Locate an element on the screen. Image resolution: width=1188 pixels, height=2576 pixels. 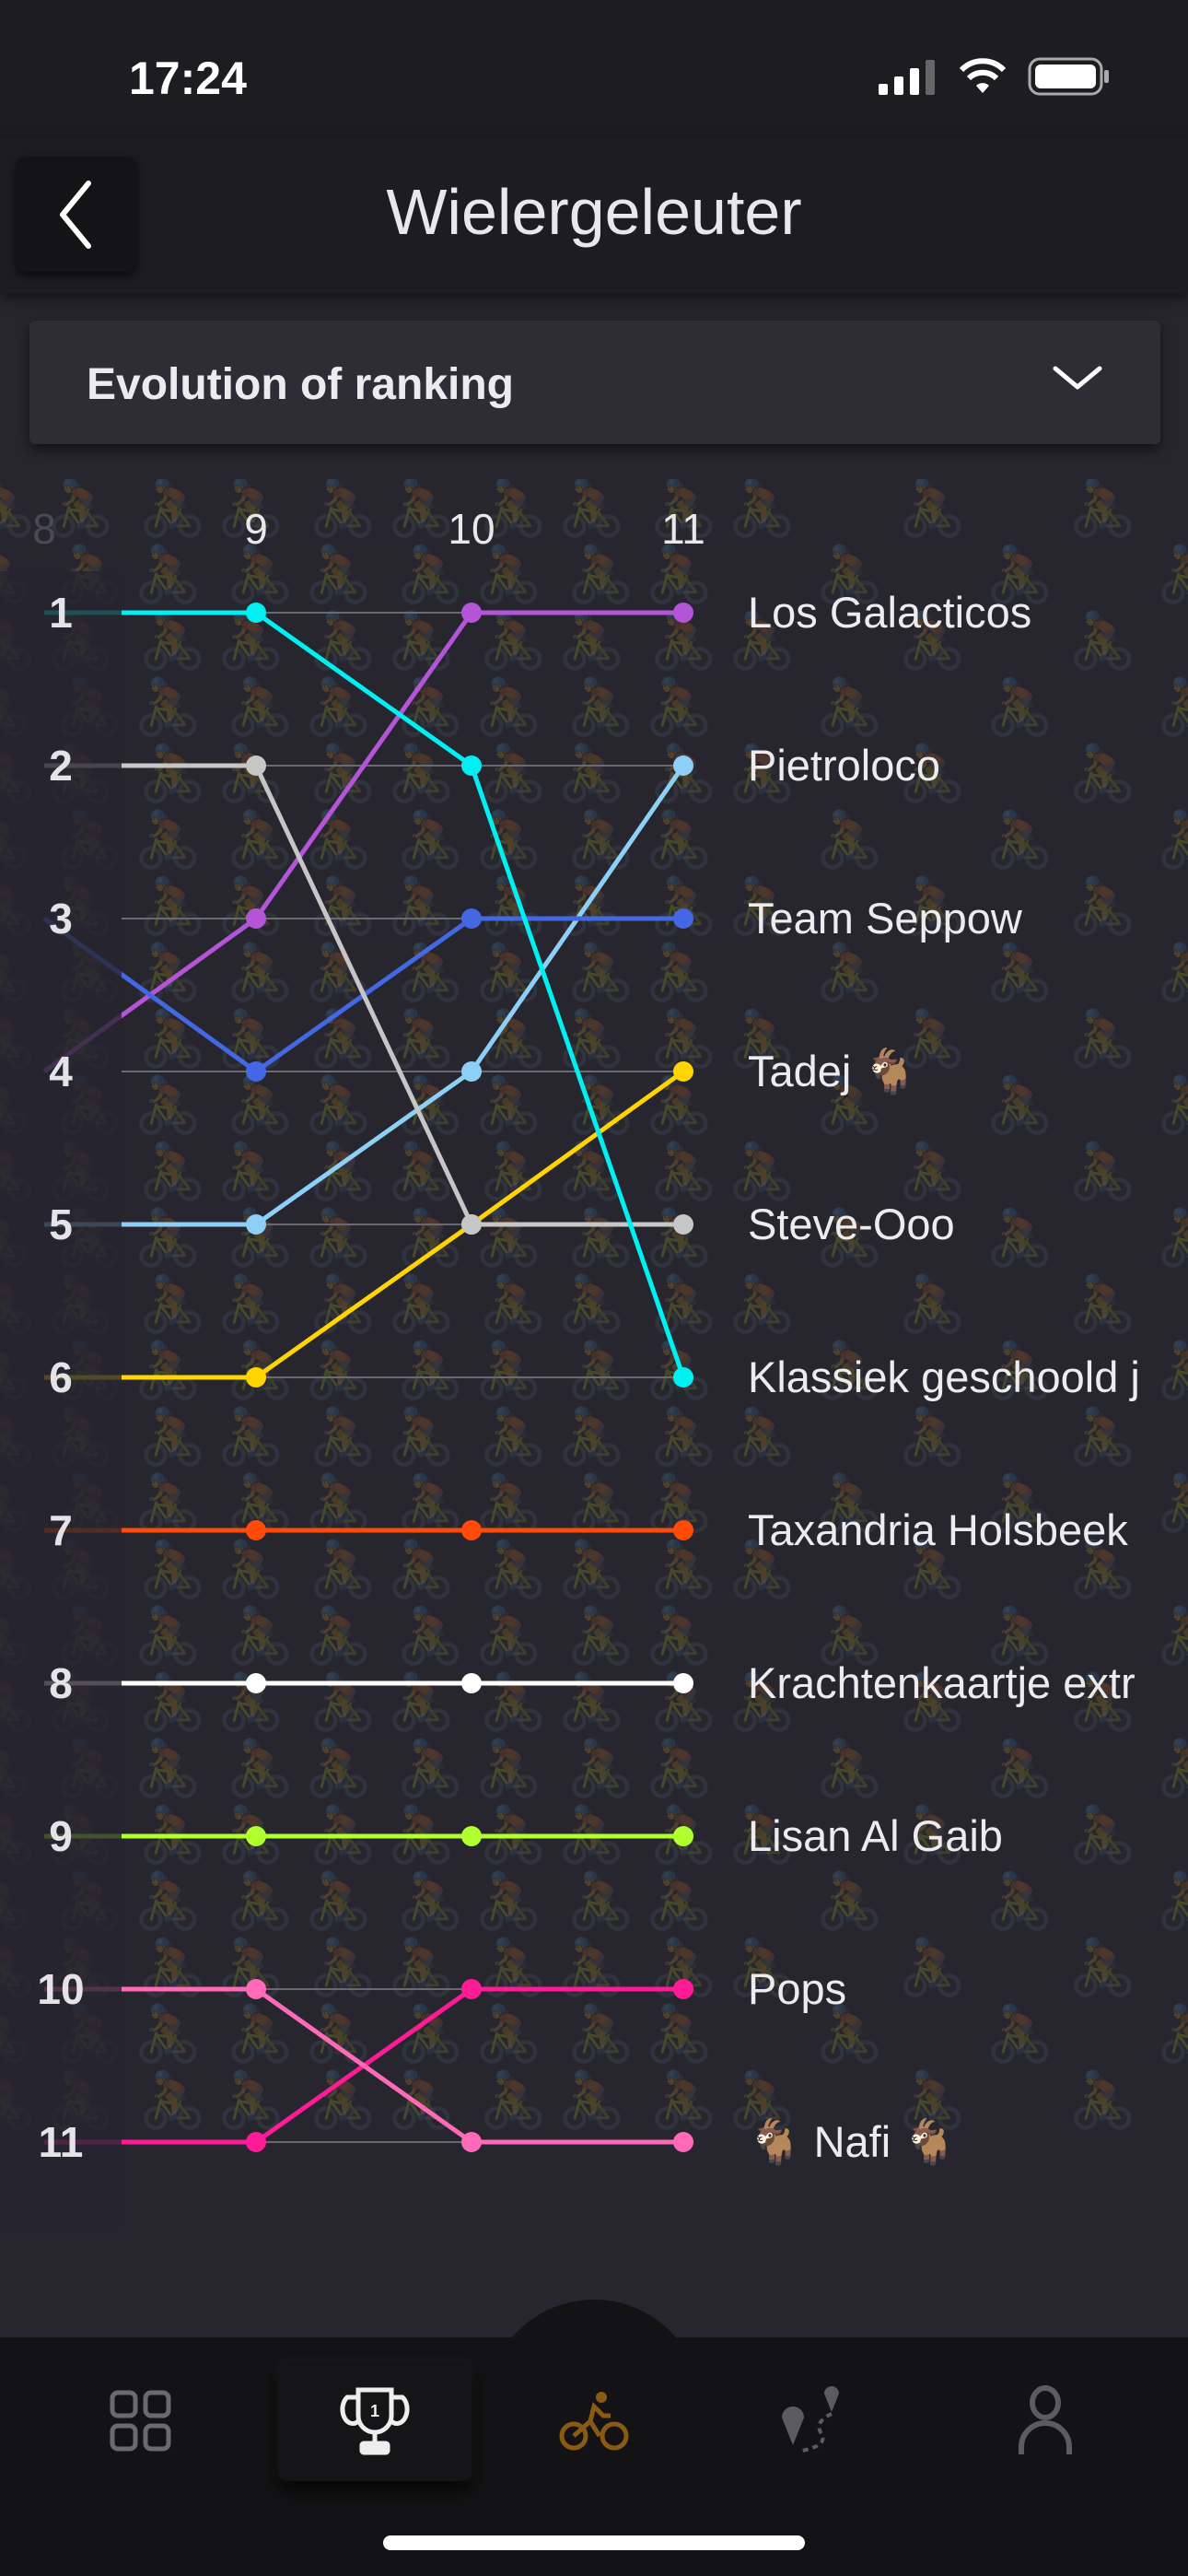
status-bar: 17:24 is located at coordinates (594, 69).